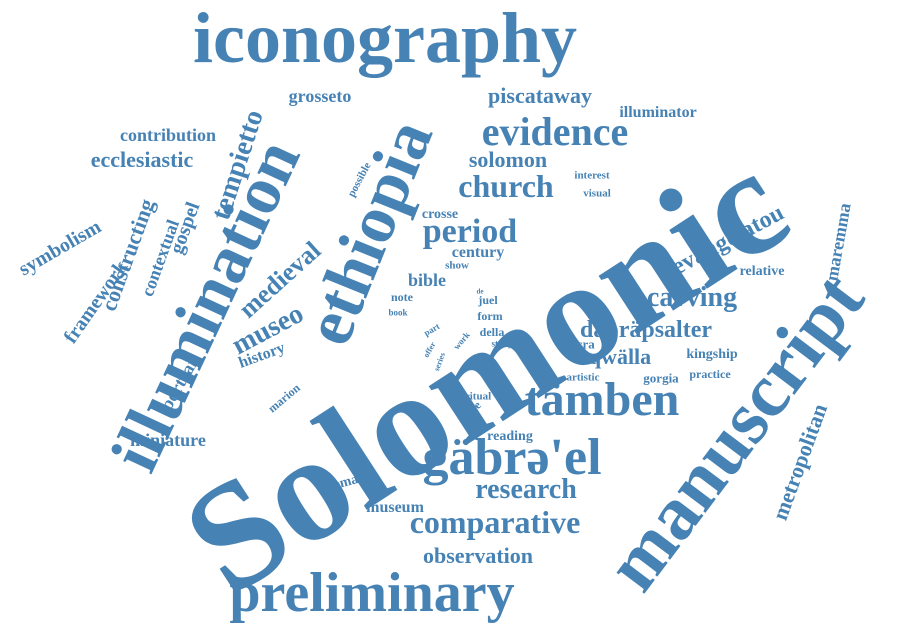 Image resolution: width=900 pixels, height=633 pixels. I want to click on word-gabra-el: gäbrə'el, so click(512, 457).